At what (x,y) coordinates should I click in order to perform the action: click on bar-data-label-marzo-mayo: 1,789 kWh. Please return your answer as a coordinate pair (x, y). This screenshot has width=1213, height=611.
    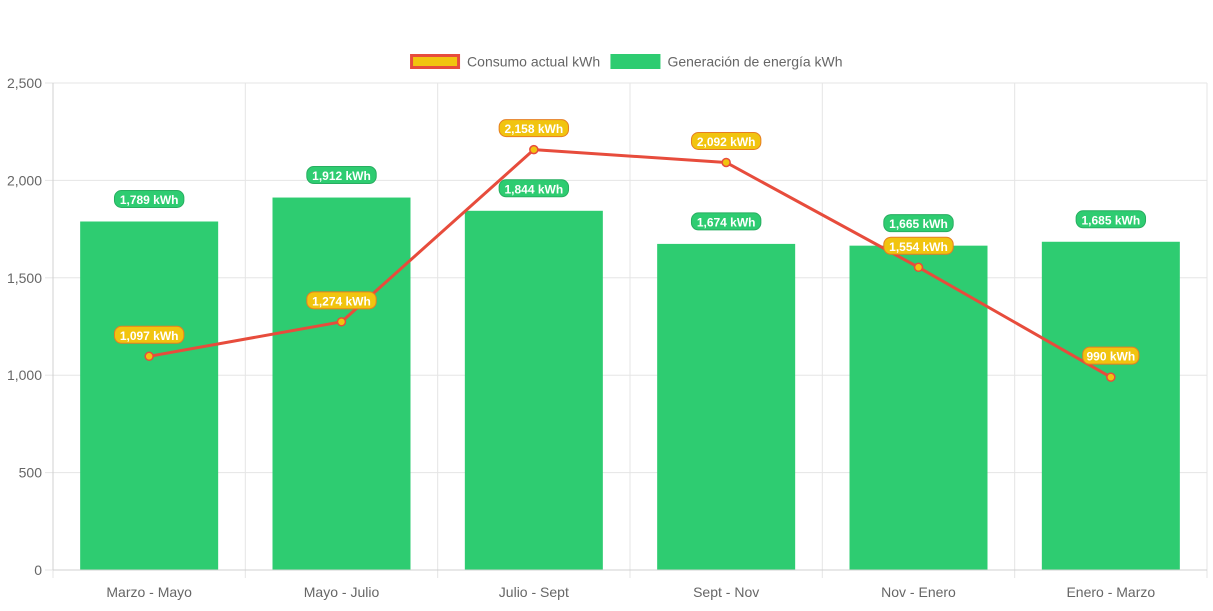
    Looking at the image, I should click on (149, 199).